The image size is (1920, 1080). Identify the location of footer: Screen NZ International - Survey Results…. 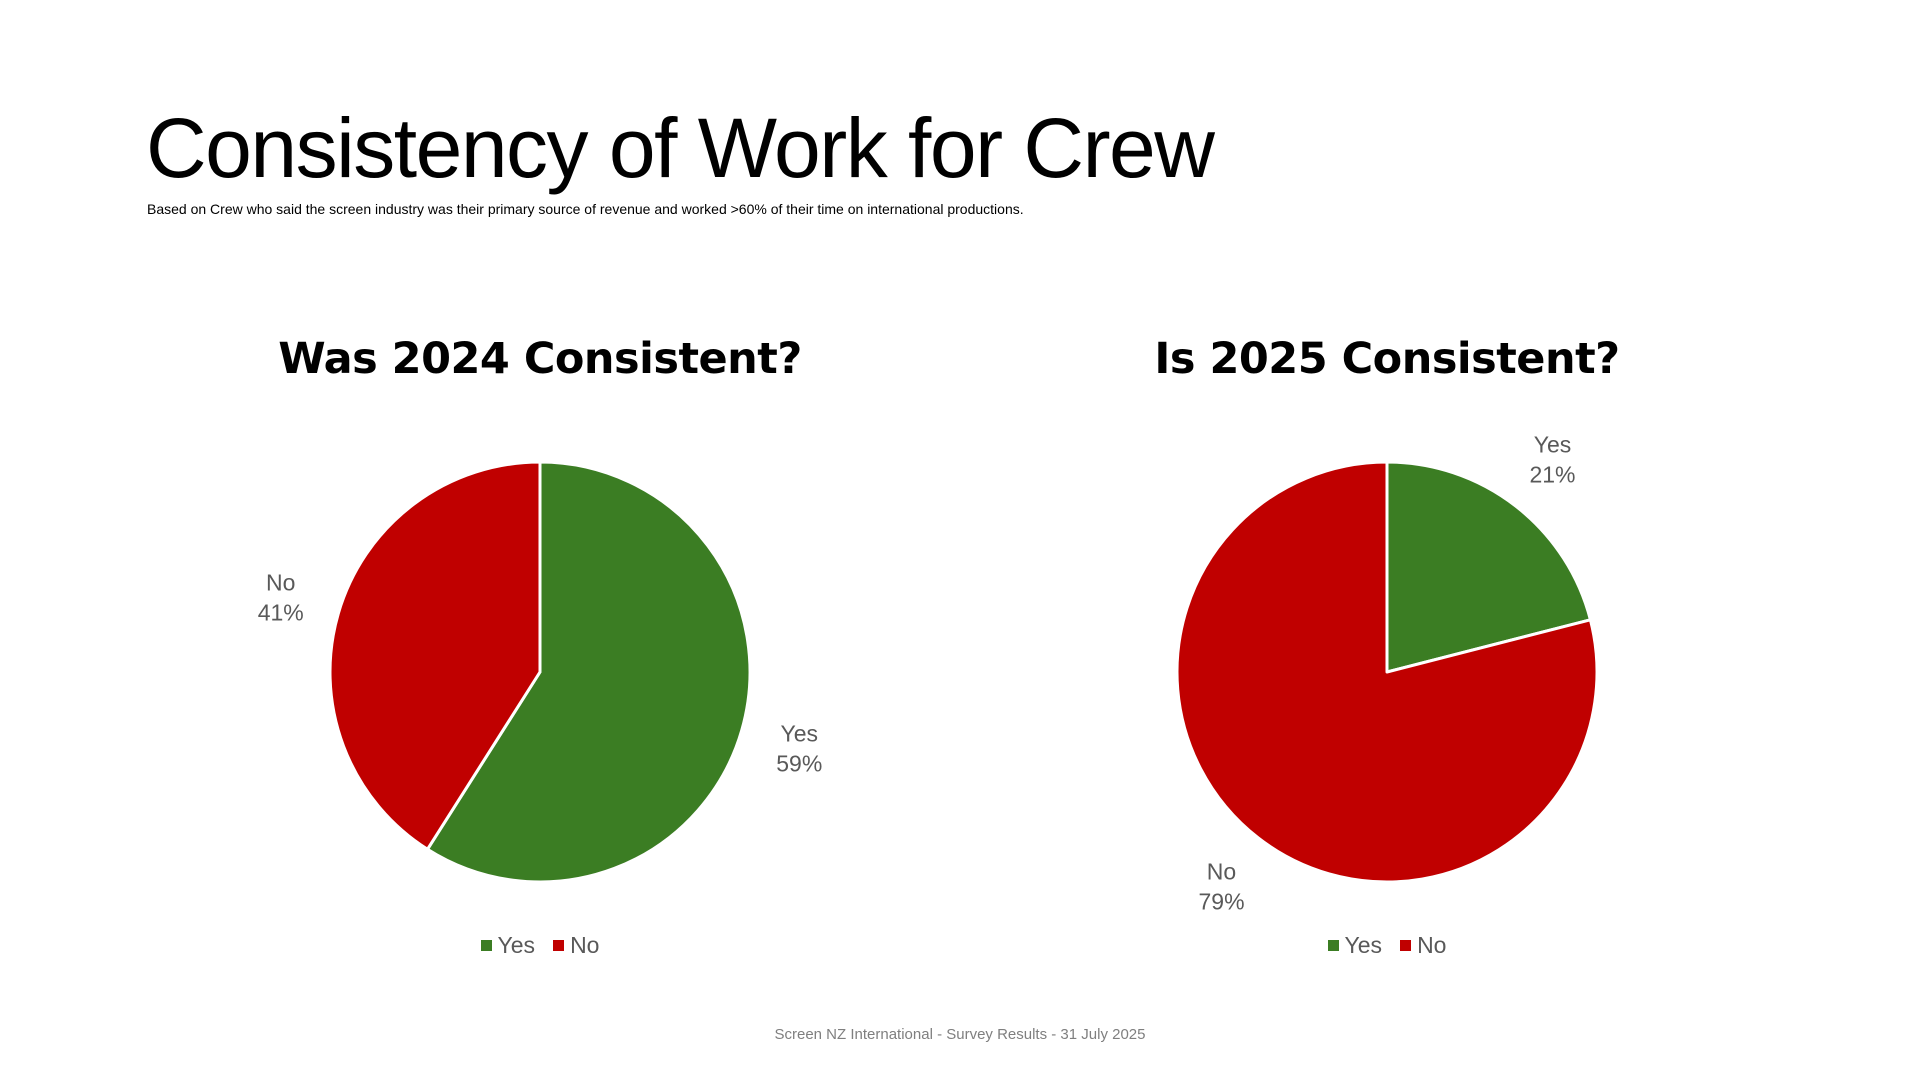
(960, 1034).